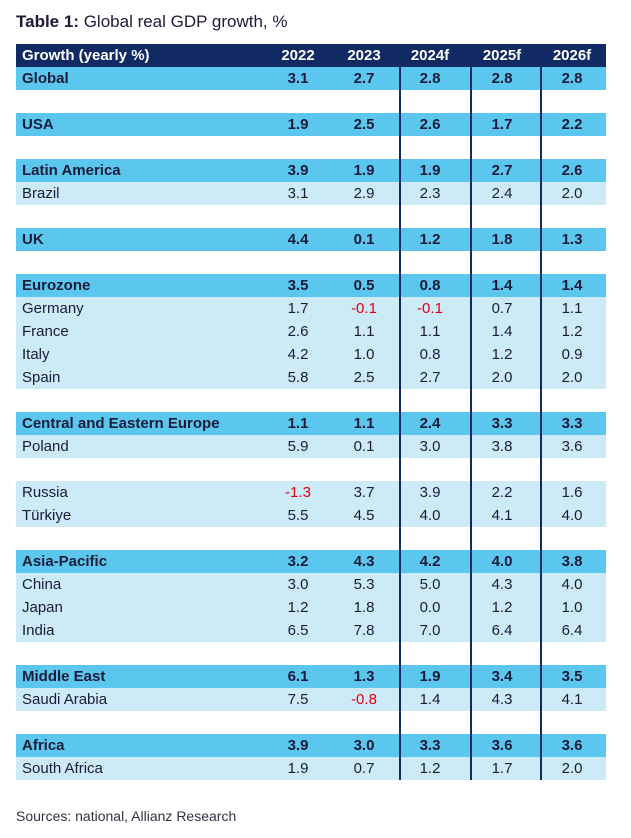 Image resolution: width=631 pixels, height=838 pixels. I want to click on country-row: Brazil 3.1 2.9 2.3 2.4 2.0, so click(311, 193).